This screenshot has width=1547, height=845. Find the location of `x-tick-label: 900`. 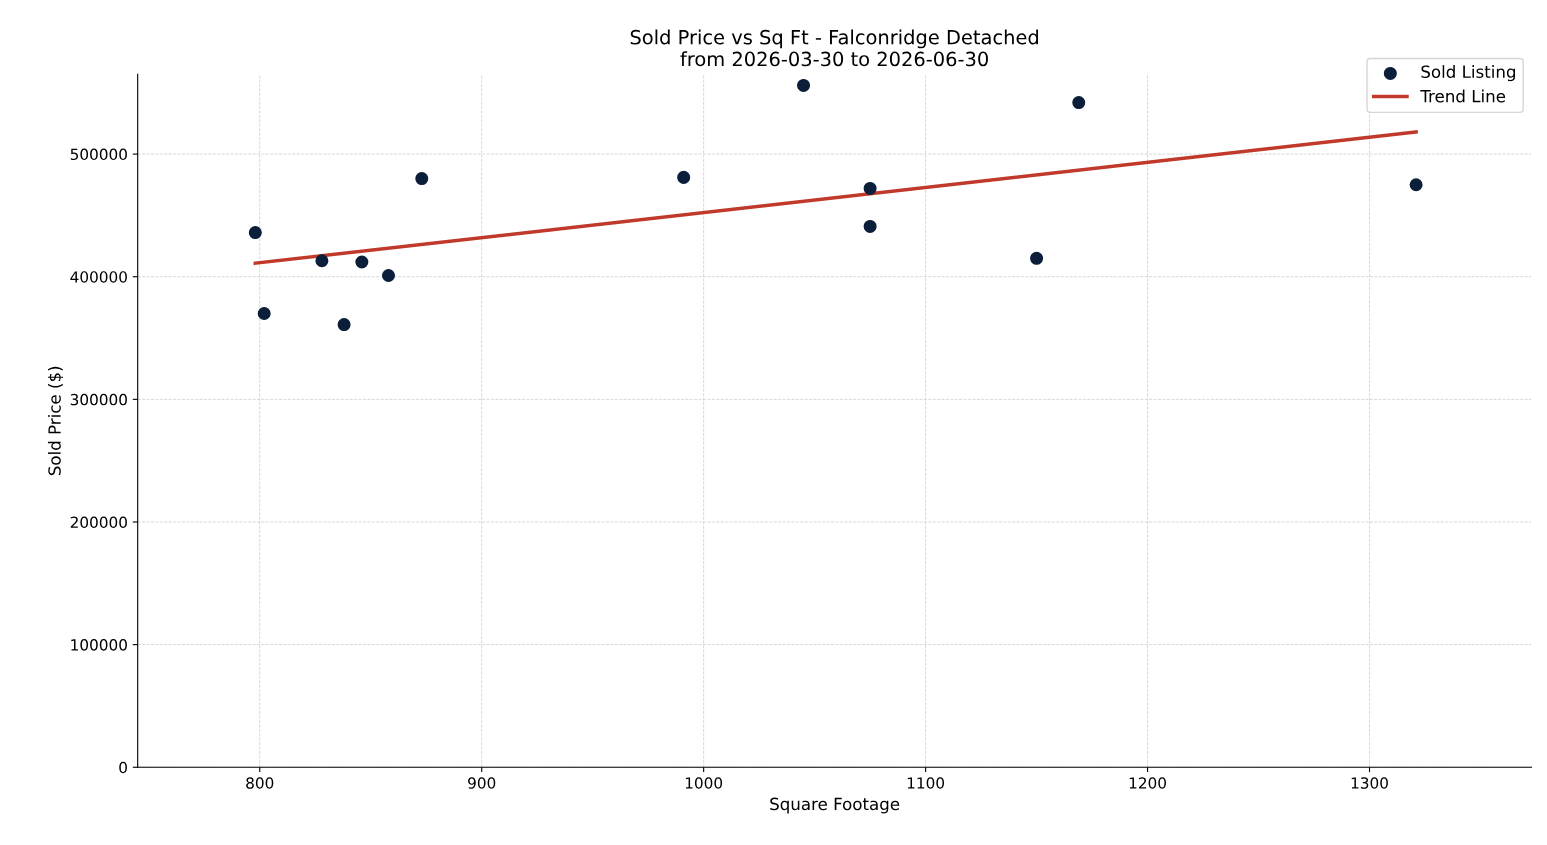

x-tick-label: 900 is located at coordinates (482, 783).